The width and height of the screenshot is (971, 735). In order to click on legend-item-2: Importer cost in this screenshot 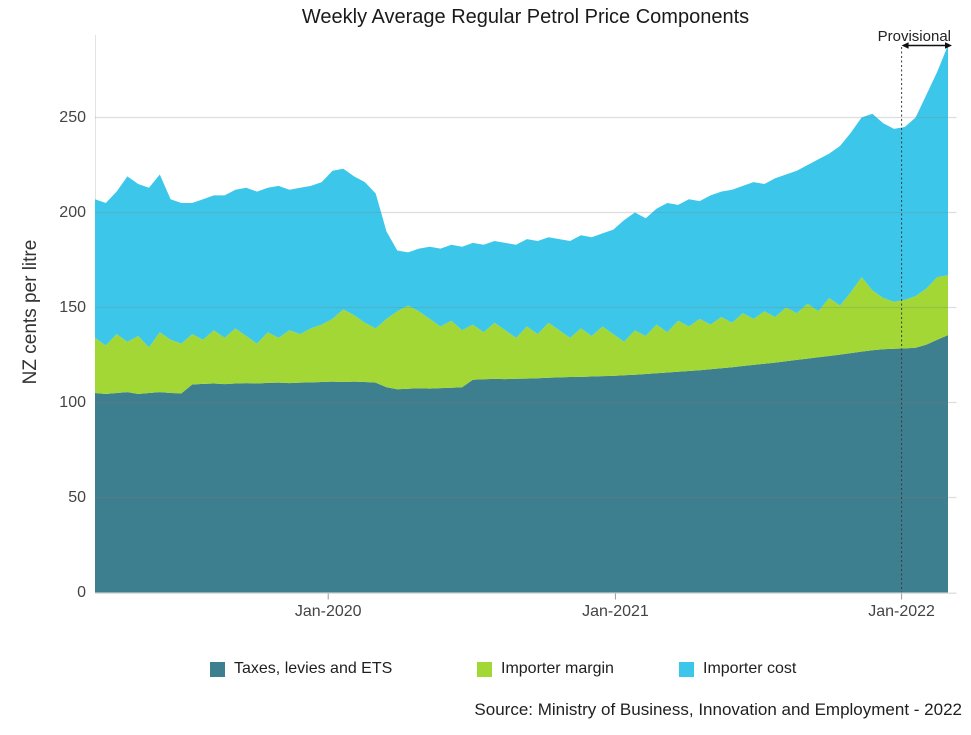, I will do `click(737, 669)`.